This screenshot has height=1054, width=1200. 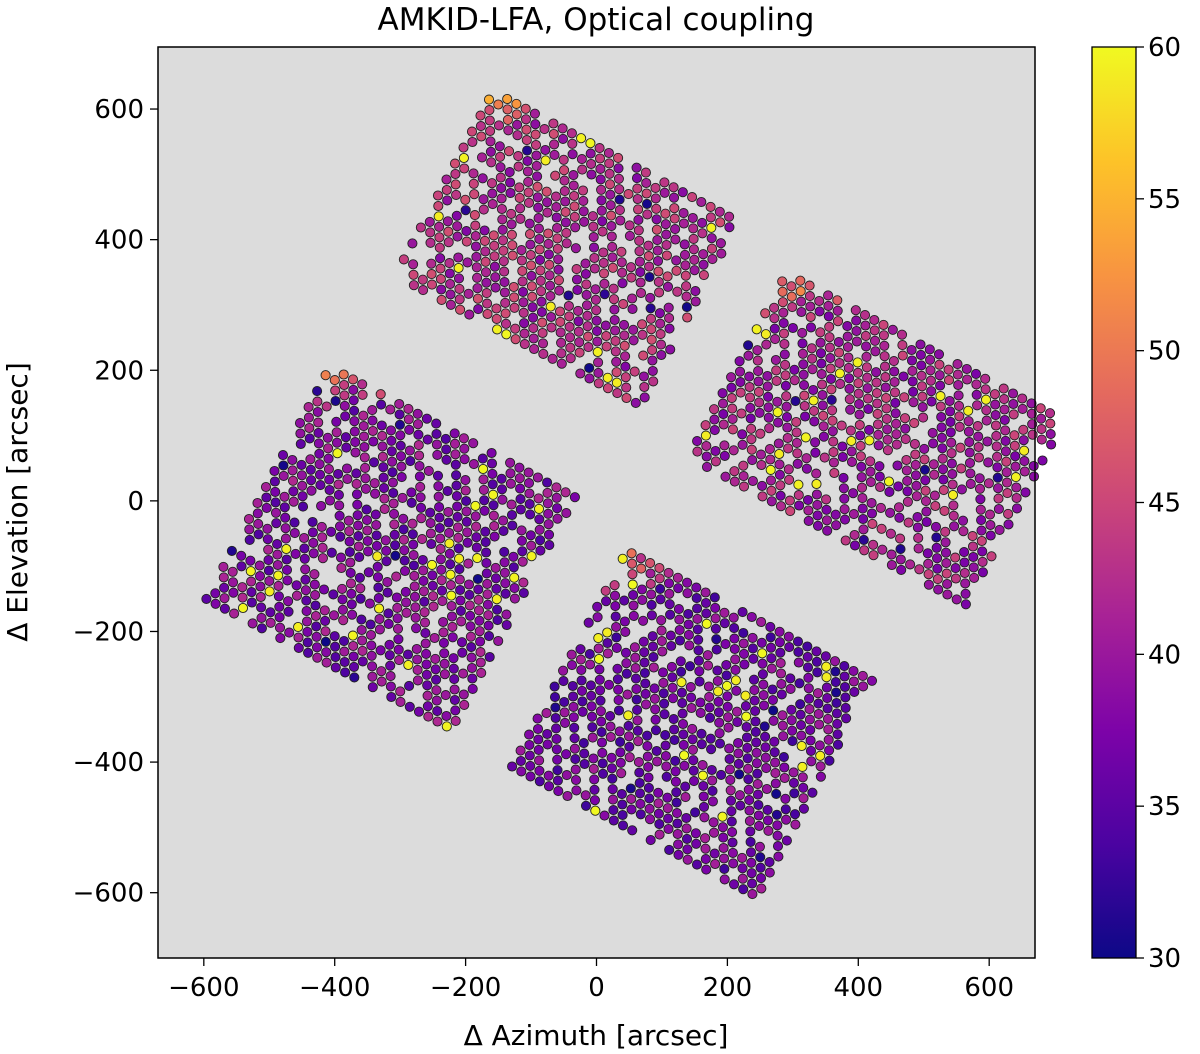 I want to click on colorbar-tick-label: 50, so click(x=1164, y=352).